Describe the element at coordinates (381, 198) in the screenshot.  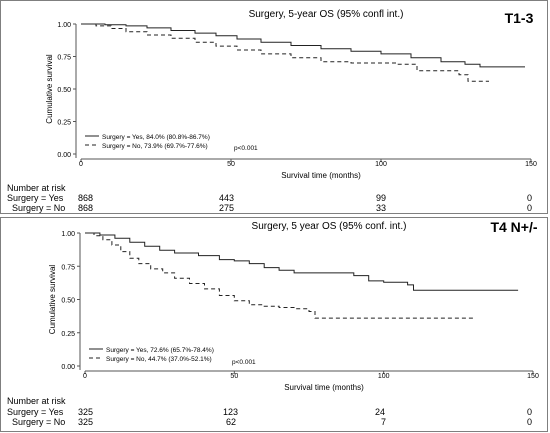
I see `risk-value: 99` at that location.